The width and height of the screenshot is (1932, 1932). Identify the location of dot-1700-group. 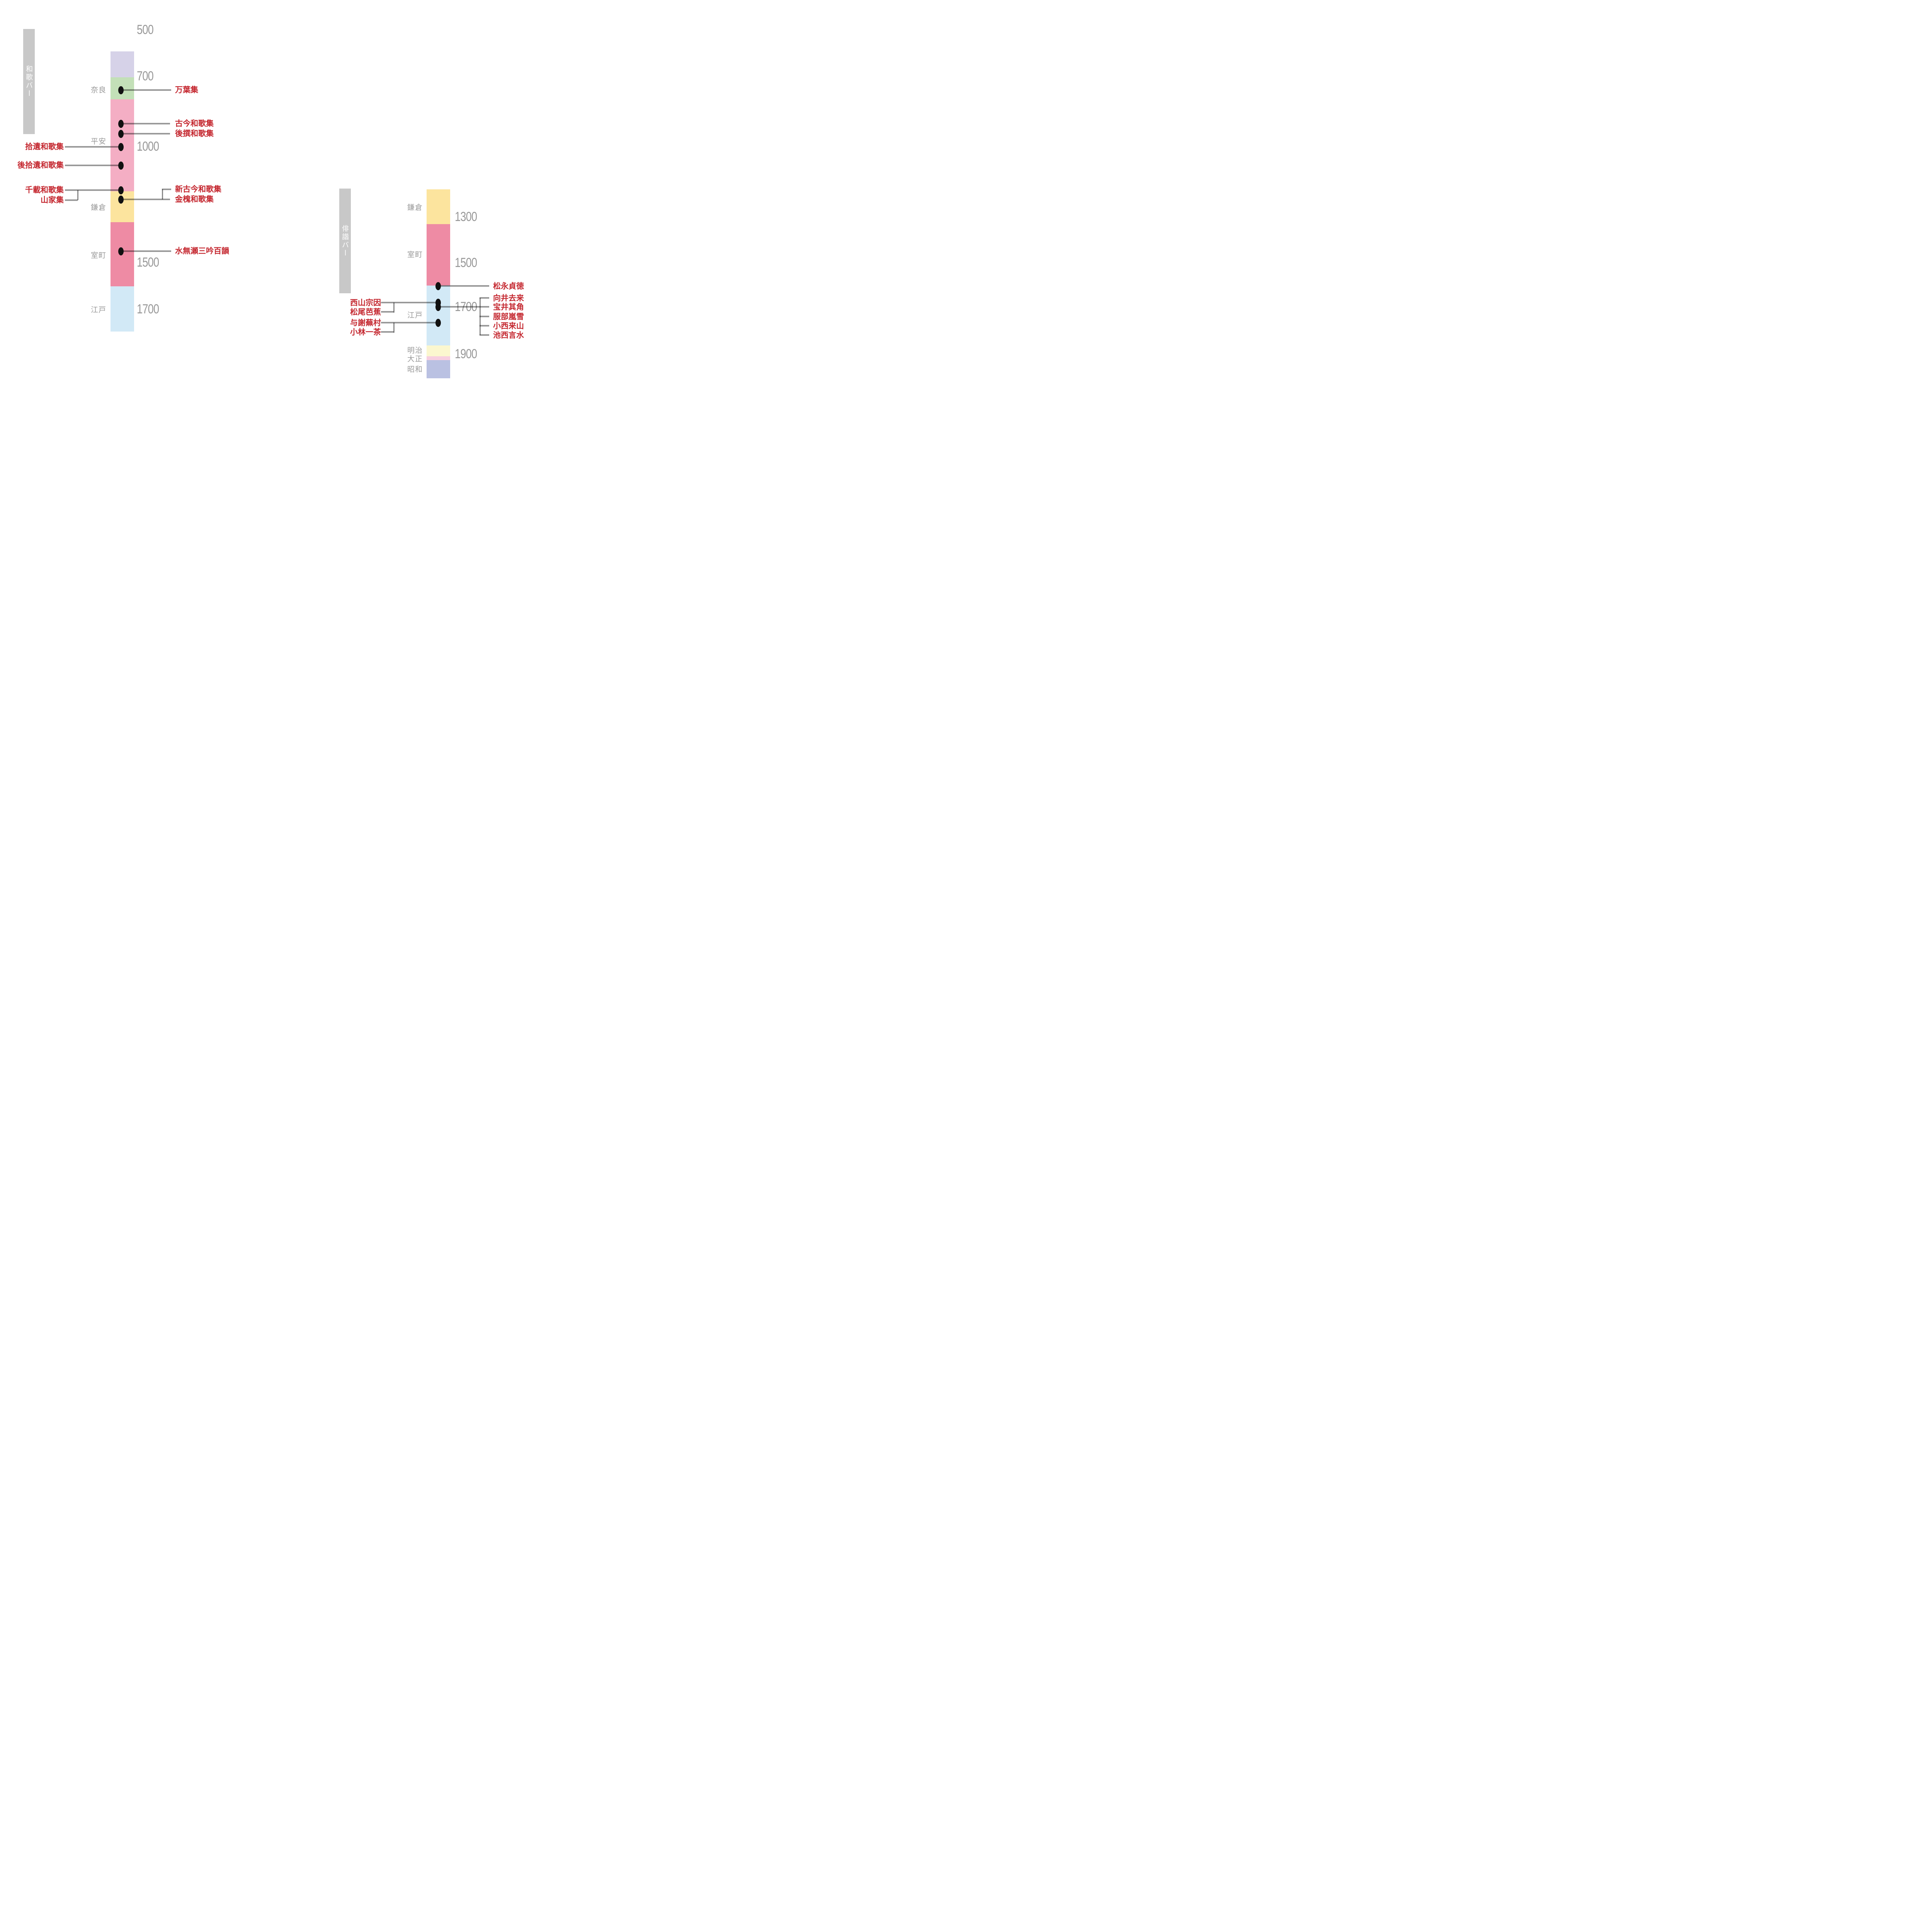
(438, 307).